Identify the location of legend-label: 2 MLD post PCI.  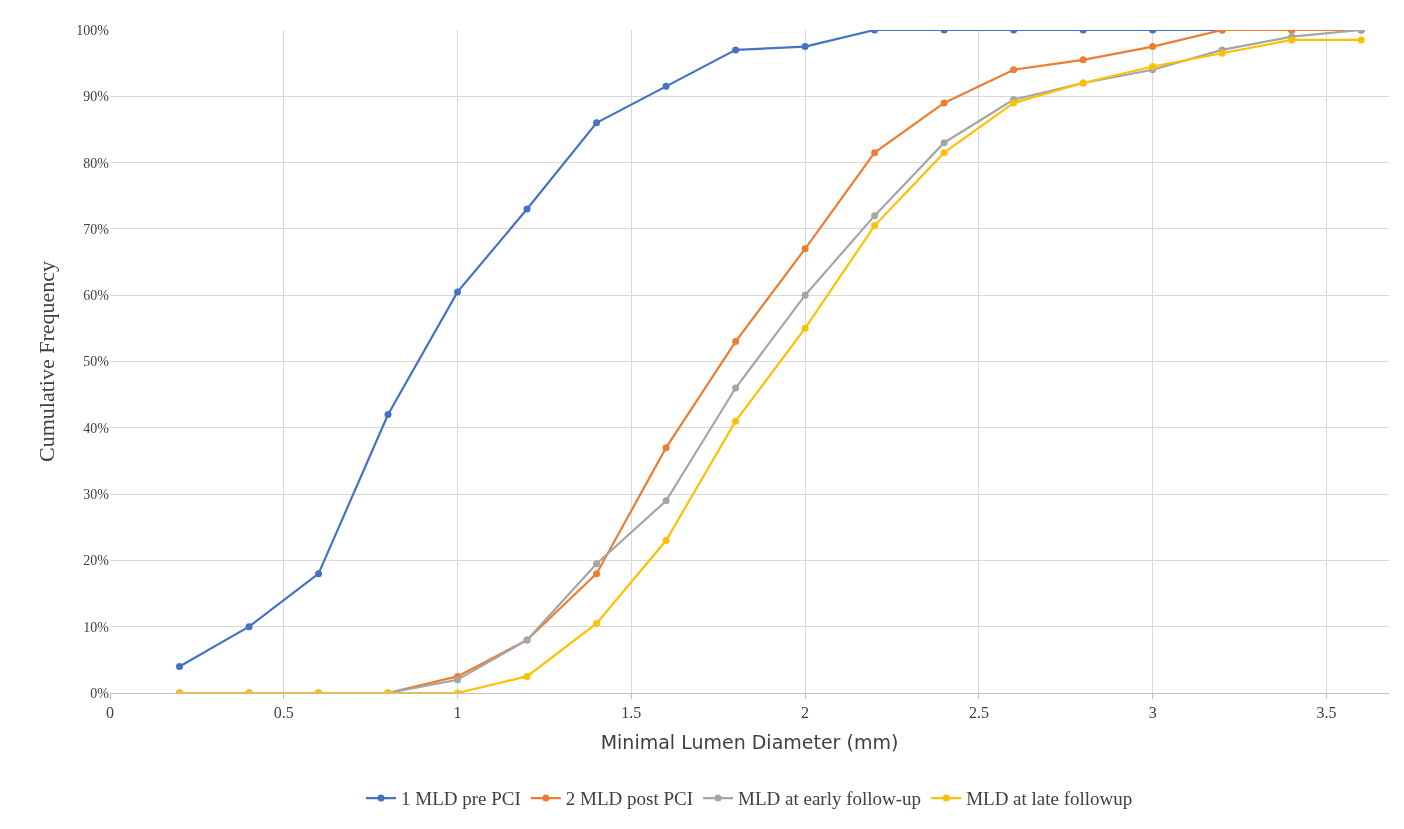
(629, 799).